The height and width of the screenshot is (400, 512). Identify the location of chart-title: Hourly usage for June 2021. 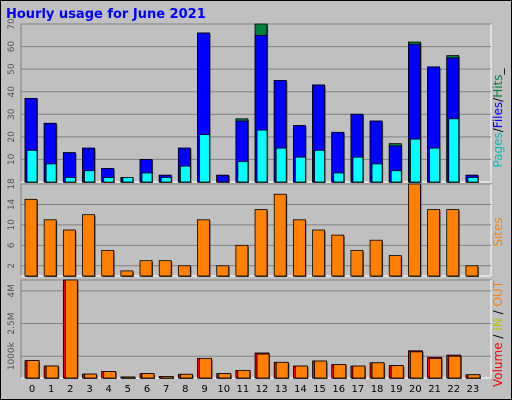
(106, 14).